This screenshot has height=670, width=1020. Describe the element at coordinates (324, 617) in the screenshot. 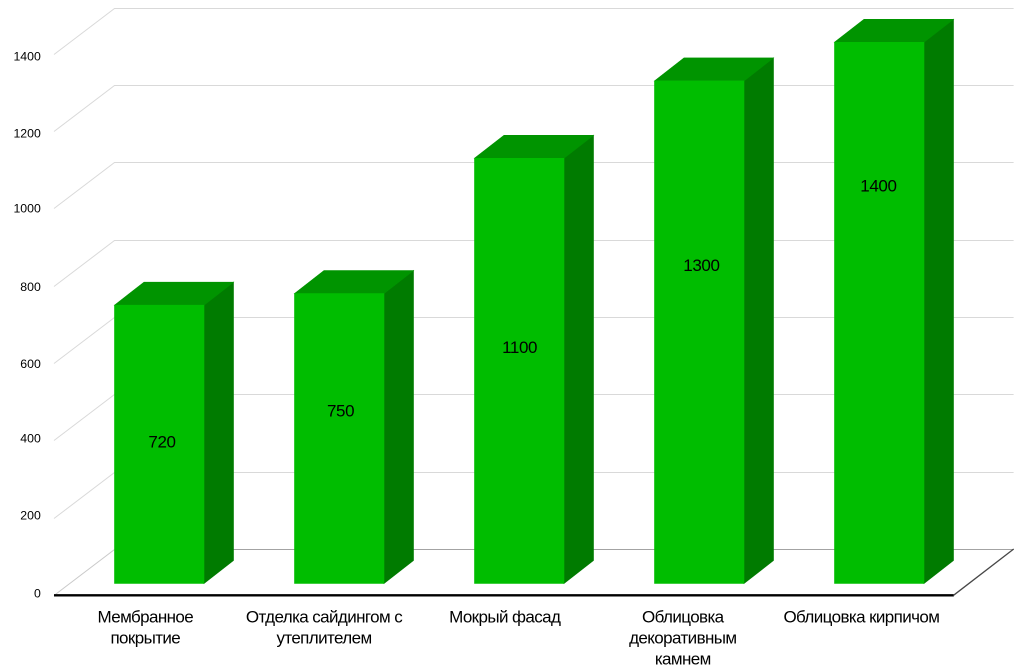

I see `svg-text: Отделка сайдингом с` at that location.